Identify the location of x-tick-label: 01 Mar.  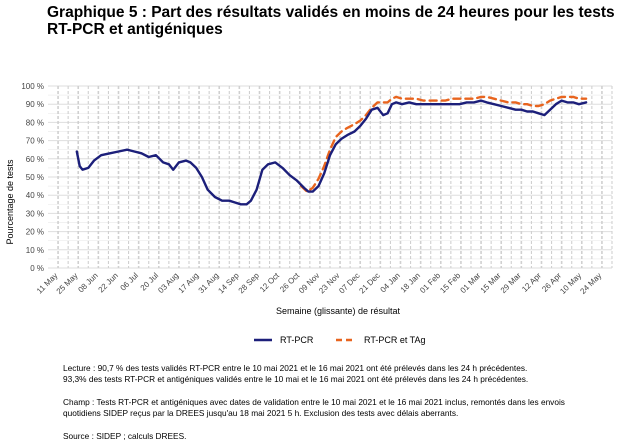
(471, 283).